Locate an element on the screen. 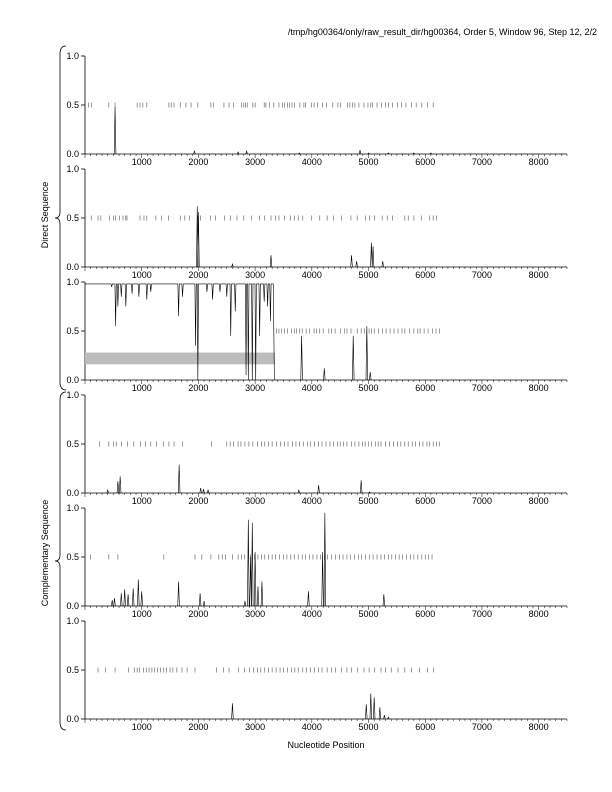 The height and width of the screenshot is (792, 612). panel-1-xtick-label-6: 7000 is located at coordinates (482, 162).